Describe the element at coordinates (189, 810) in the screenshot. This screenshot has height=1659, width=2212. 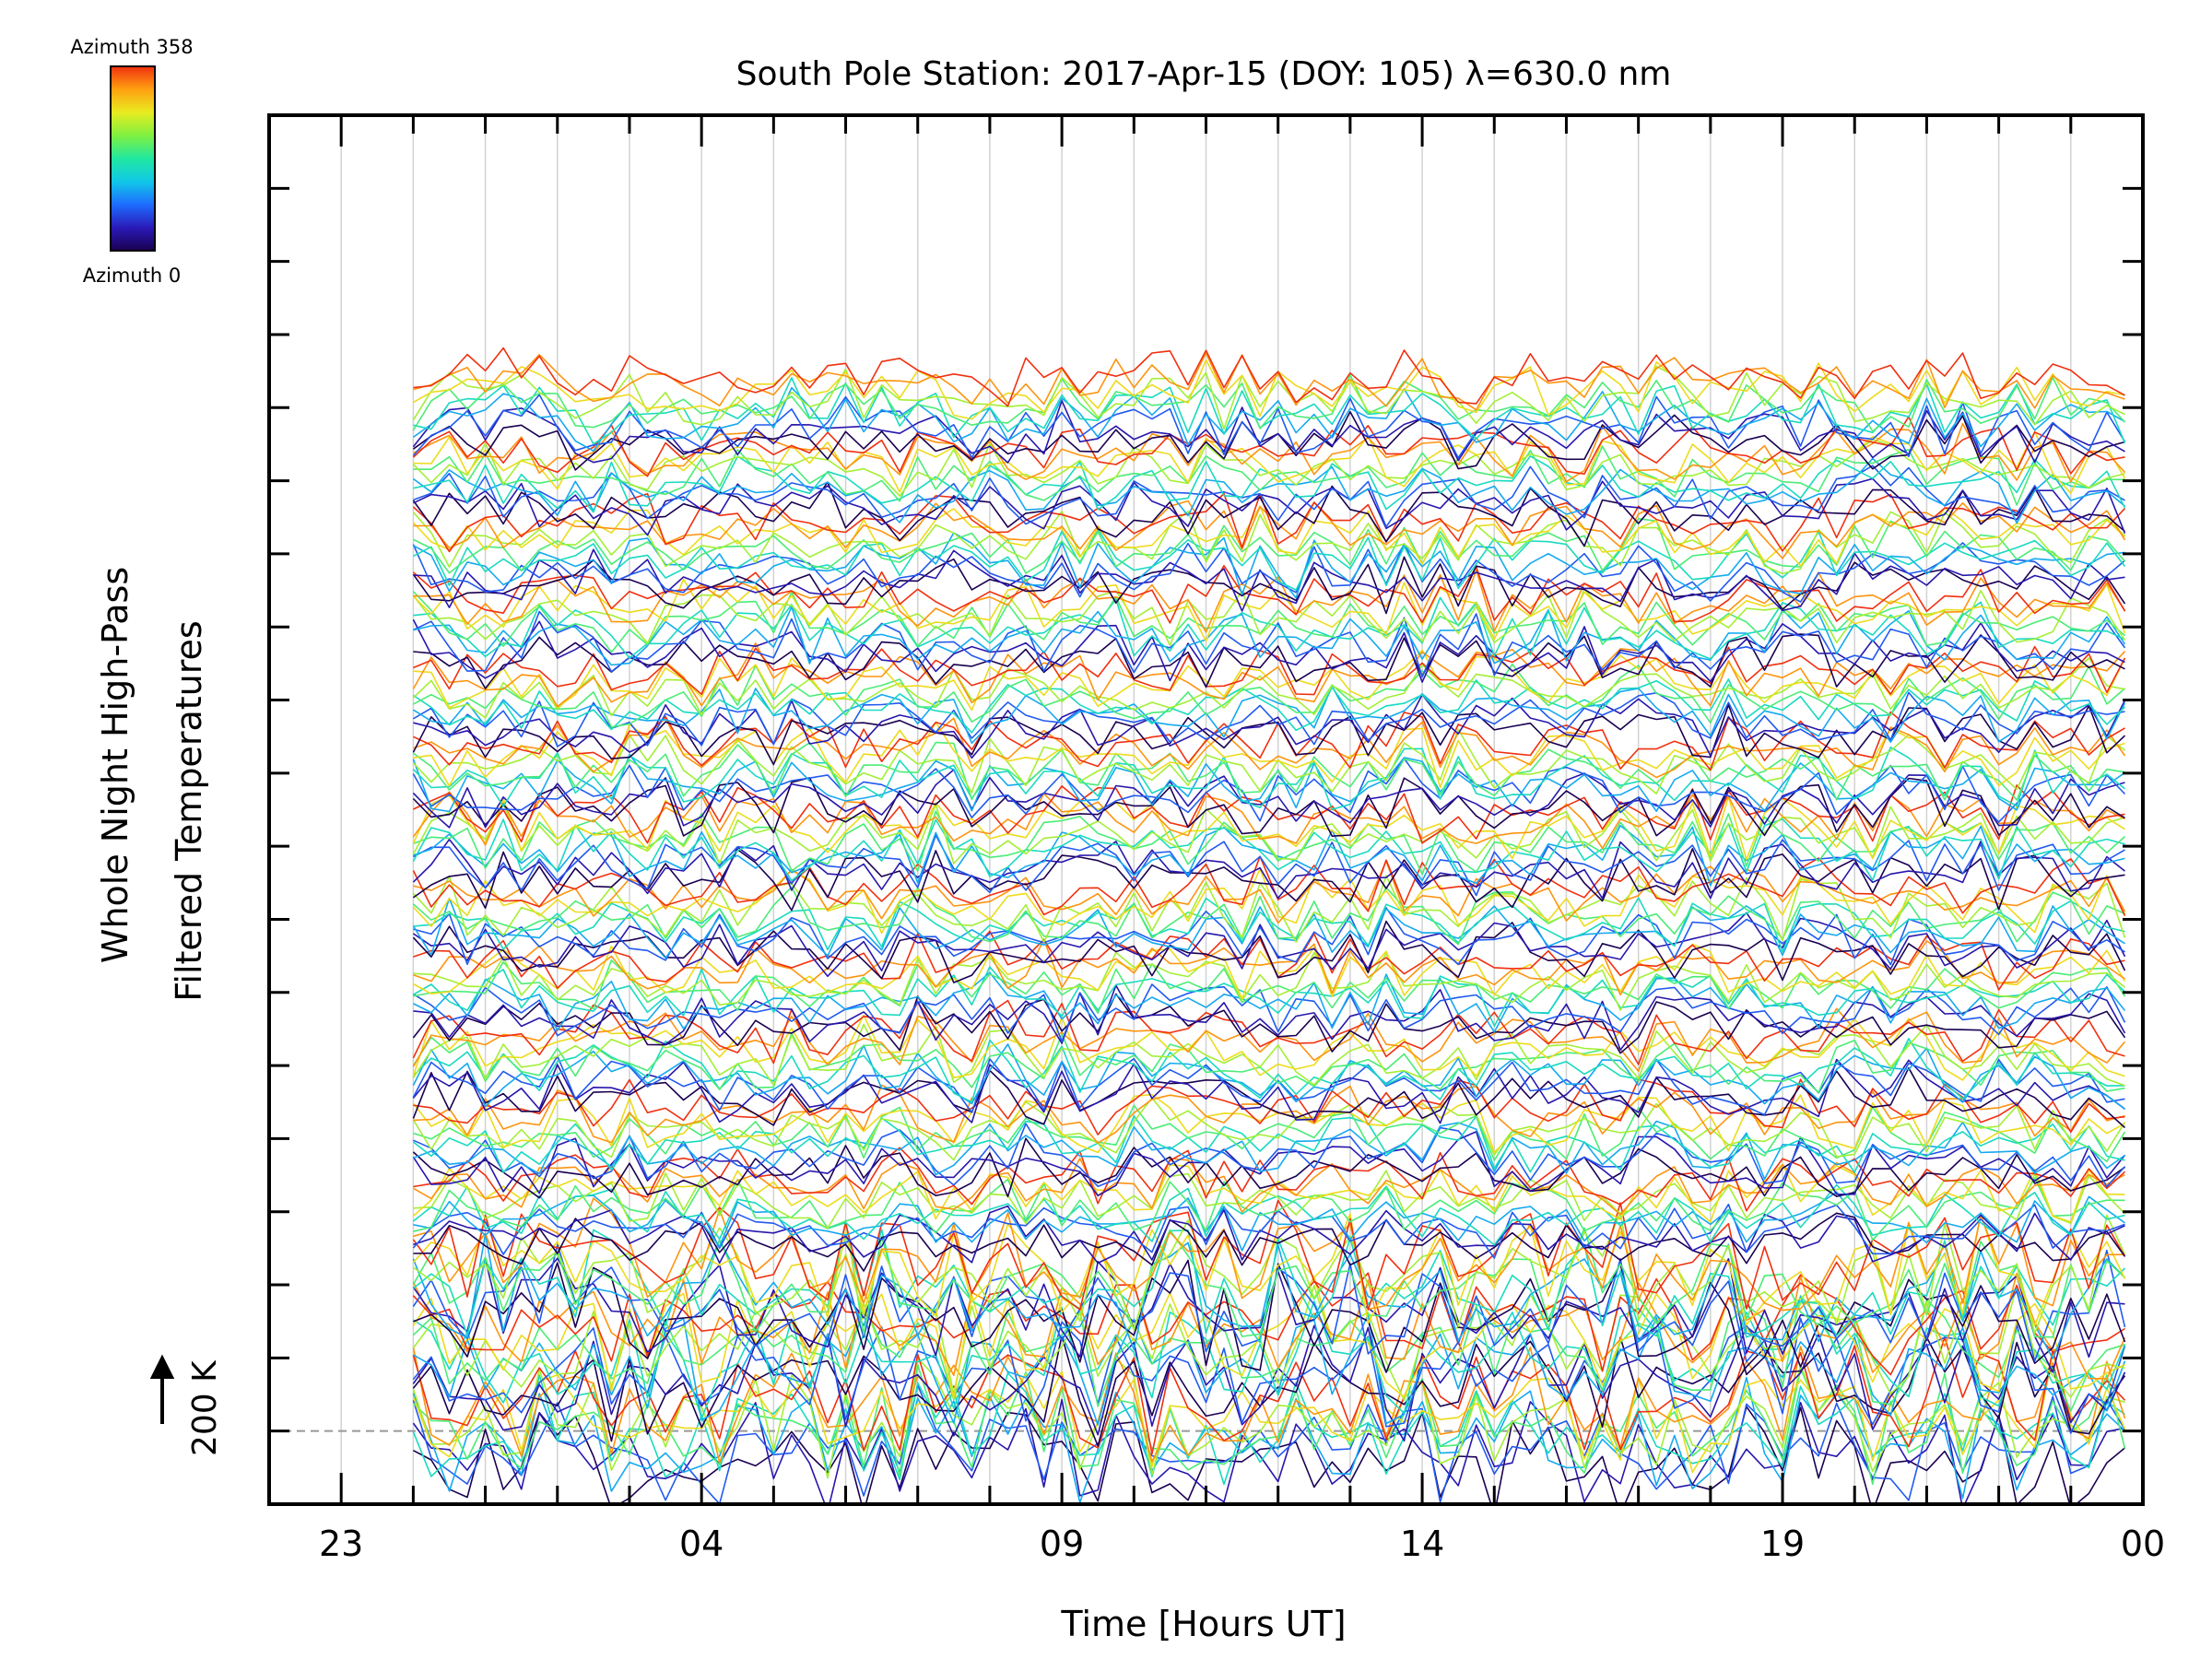
I see `y-axis-label-line2: Filtered Temperatures` at that location.